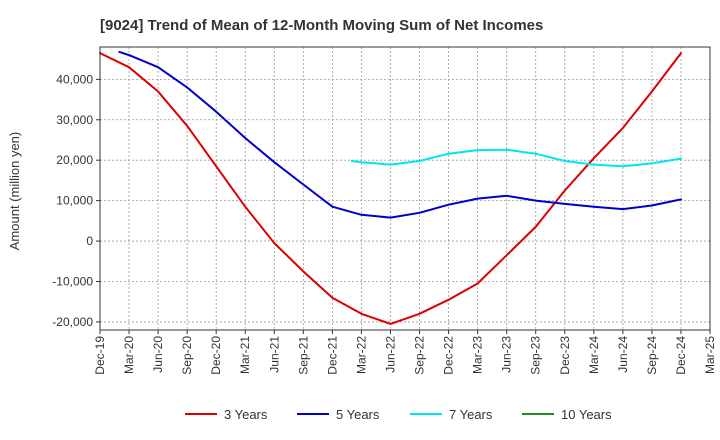 The image size is (720, 440). Describe the element at coordinates (158, 354) in the screenshot. I see `x-tick-label: Jun-20` at that location.